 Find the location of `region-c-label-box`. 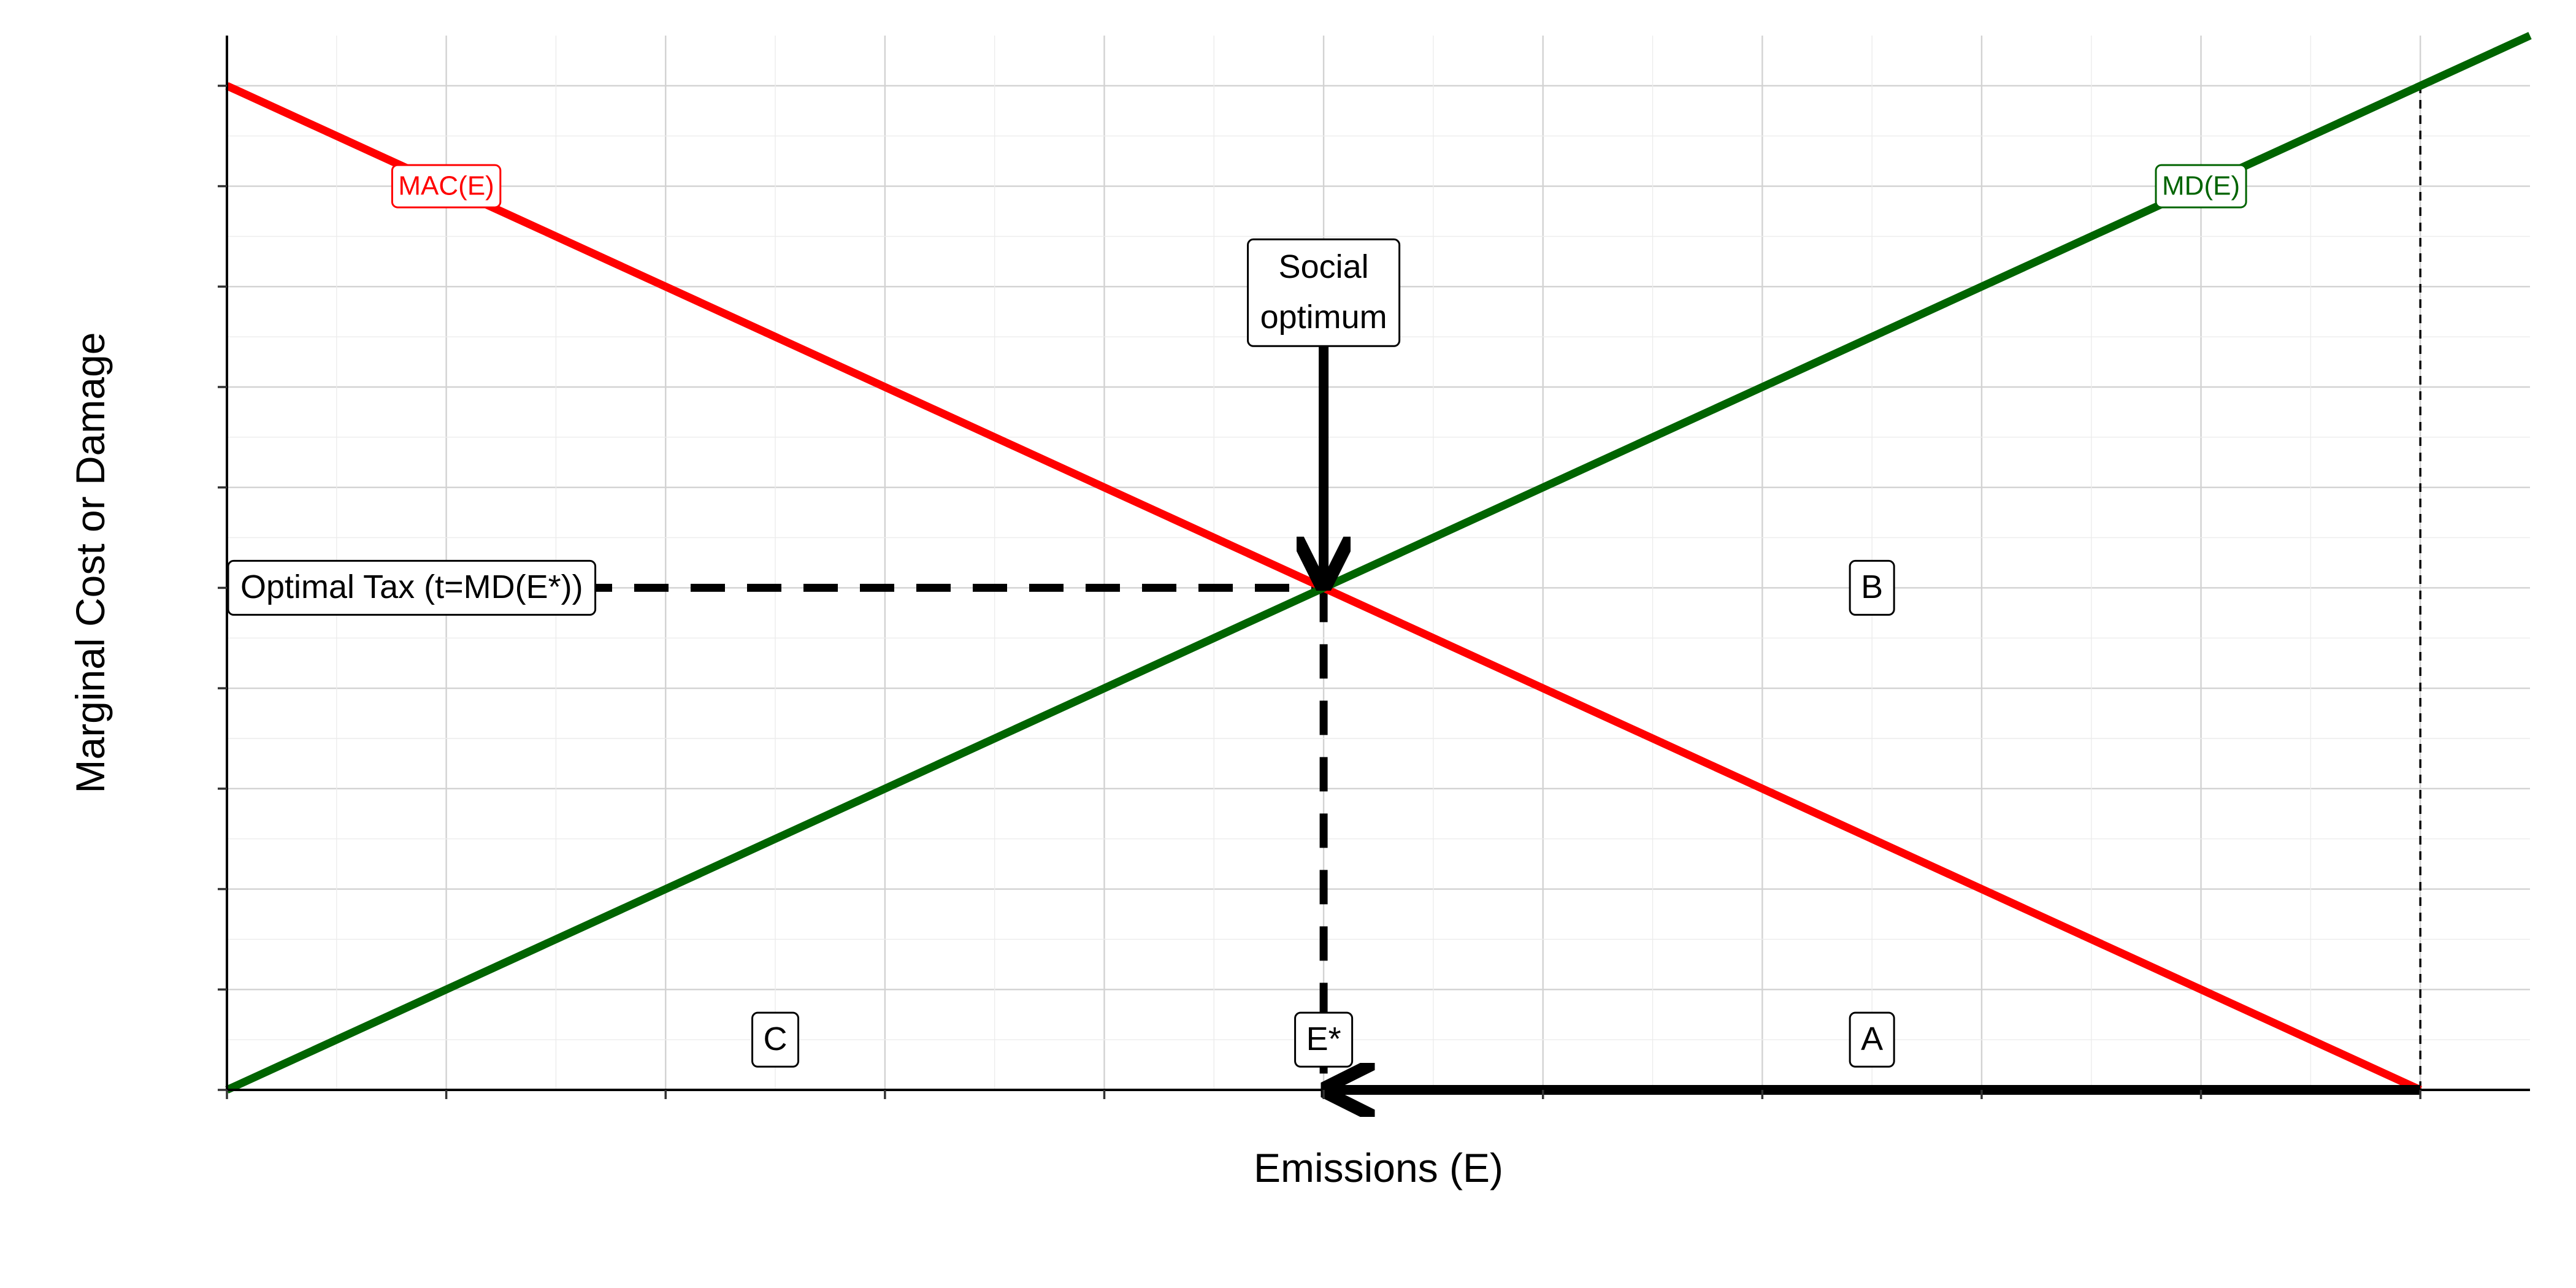

region-c-label-box is located at coordinates (775, 1039).